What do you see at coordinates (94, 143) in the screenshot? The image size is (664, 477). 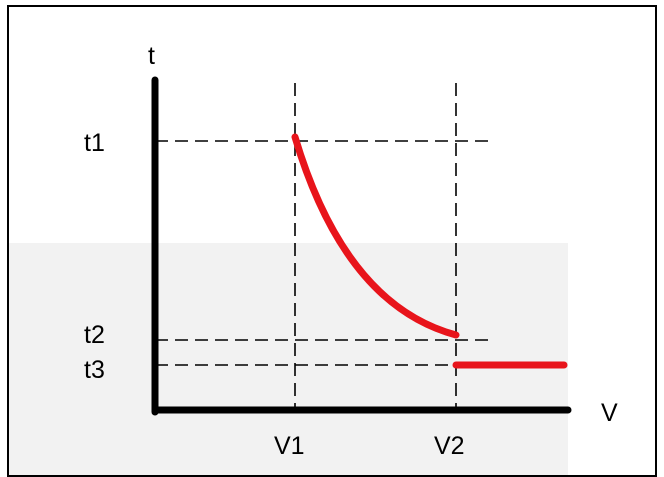 I see `t1-label: t1` at bounding box center [94, 143].